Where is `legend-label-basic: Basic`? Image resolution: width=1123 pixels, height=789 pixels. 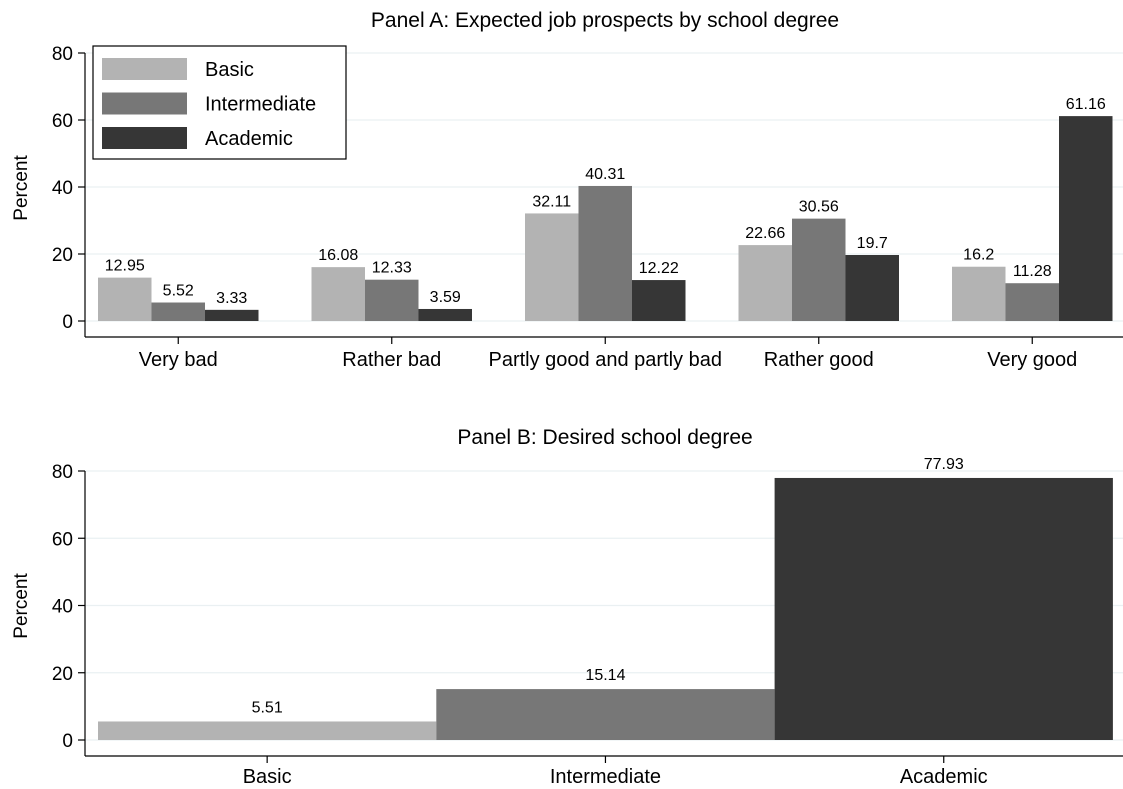
legend-label-basic: Basic is located at coordinates (229, 70).